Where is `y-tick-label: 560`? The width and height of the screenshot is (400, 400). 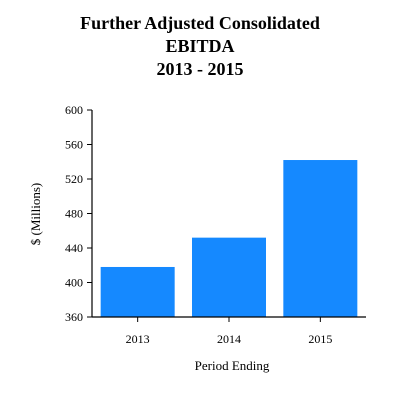
y-tick-label: 560 is located at coordinates (74, 145).